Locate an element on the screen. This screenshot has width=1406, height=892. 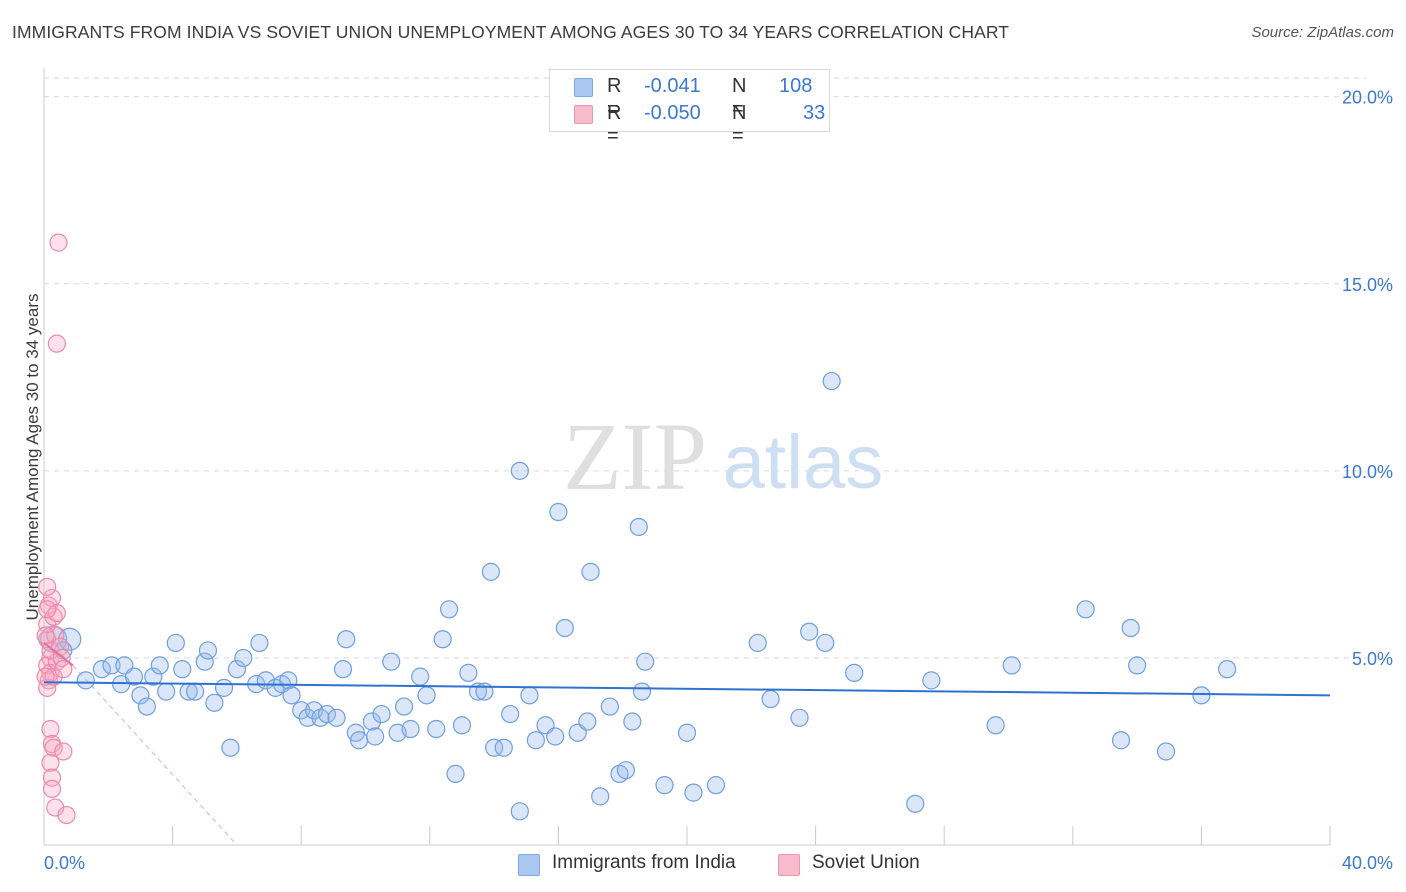
soviet-trend-line is located at coordinates (58, 654).